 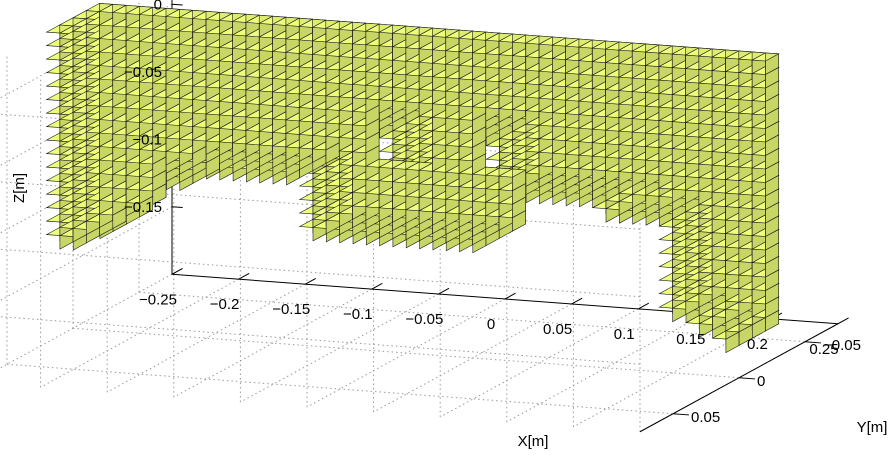 I want to click on x-tick-label: 0, so click(x=491, y=324).